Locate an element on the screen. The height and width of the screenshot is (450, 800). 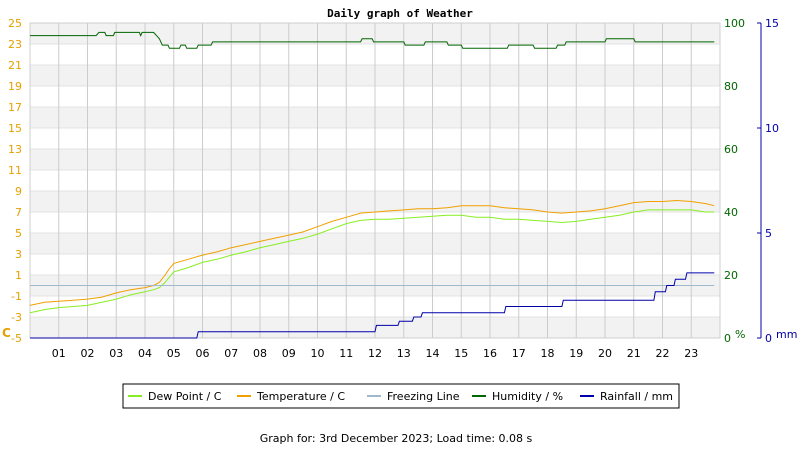
x-tick-label: 21 is located at coordinates (634, 353).